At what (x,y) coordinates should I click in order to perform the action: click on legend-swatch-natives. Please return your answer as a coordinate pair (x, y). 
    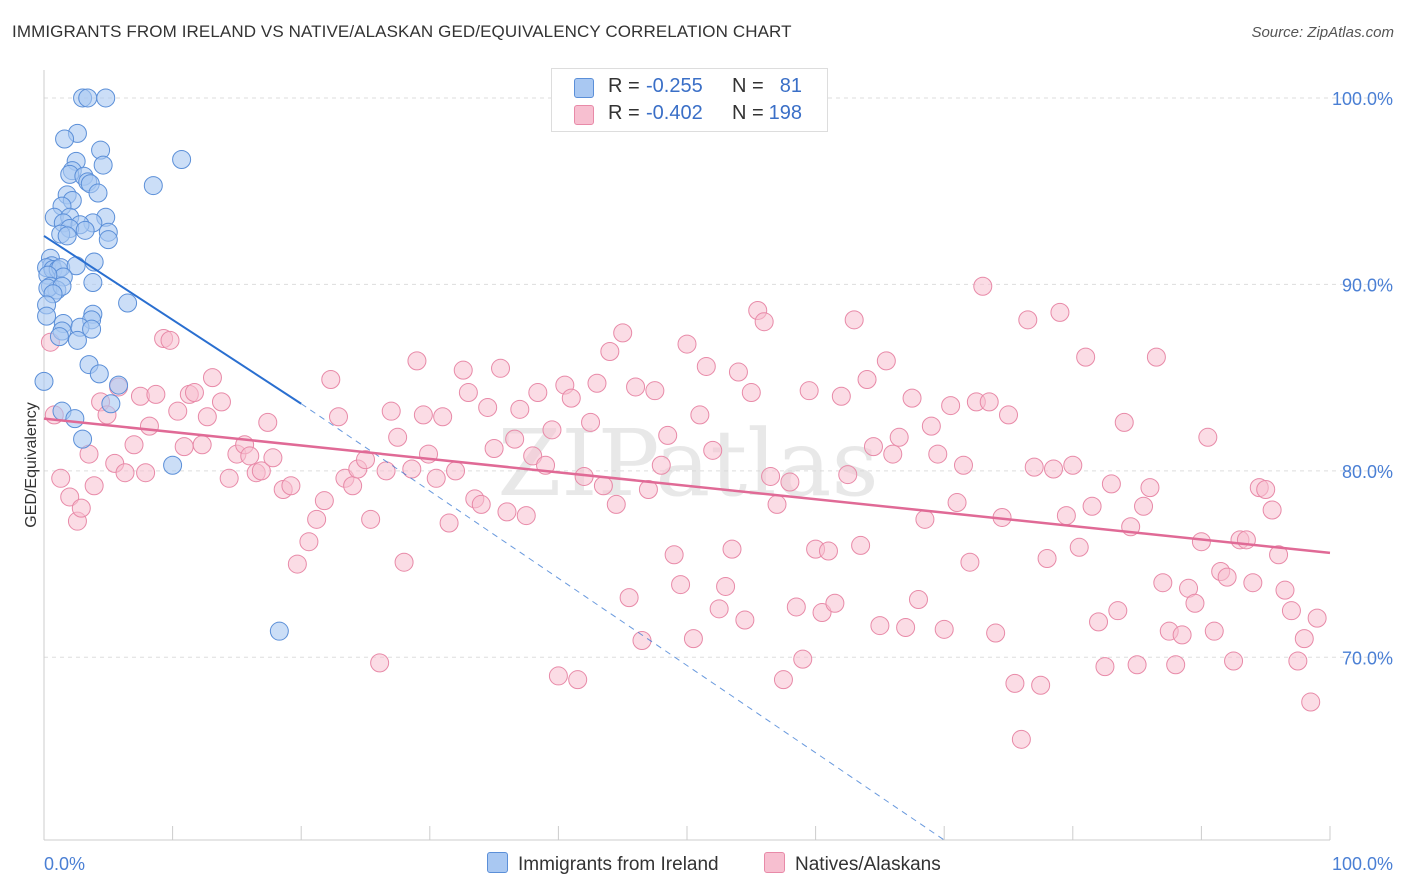
    Looking at the image, I should click on (584, 115).